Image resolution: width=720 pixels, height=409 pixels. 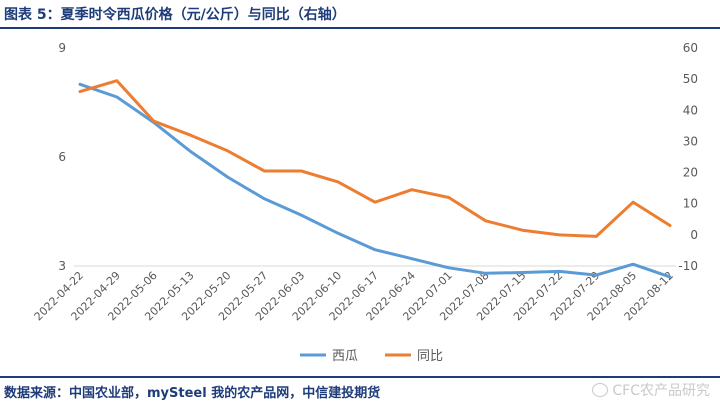 I want to click on watermark: CFC农产品研究, so click(x=651, y=390).